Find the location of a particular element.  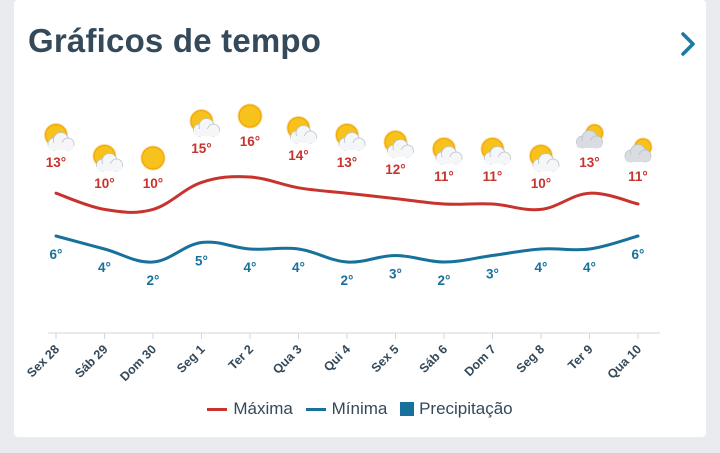

x-tick-label: Sáb 29 is located at coordinates (91, 361).